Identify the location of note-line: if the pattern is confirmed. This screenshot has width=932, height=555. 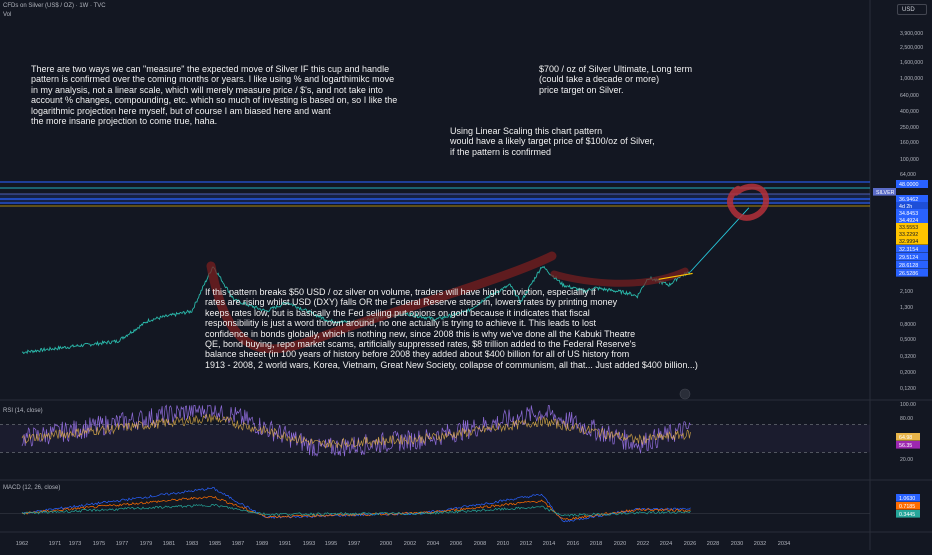
(501, 151).